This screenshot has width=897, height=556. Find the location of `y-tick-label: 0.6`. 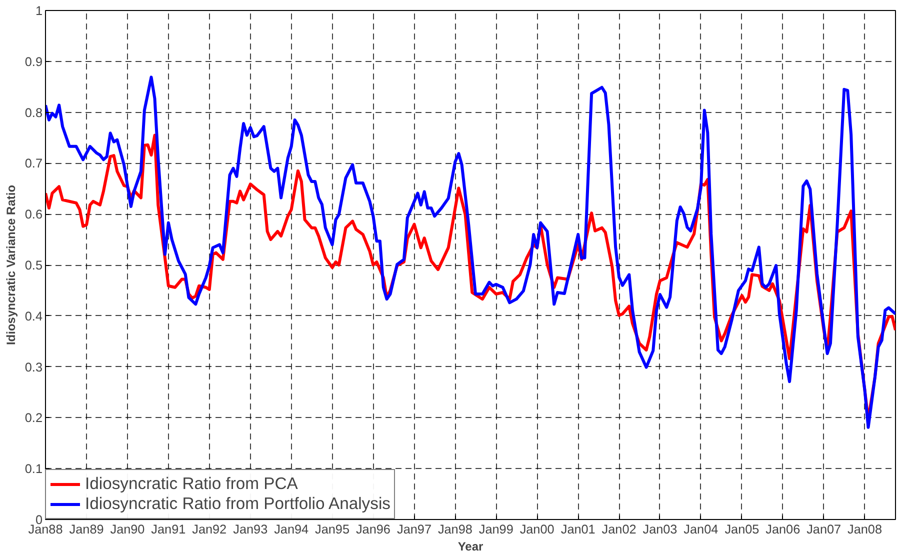

y-tick-label: 0.6 is located at coordinates (33, 215).